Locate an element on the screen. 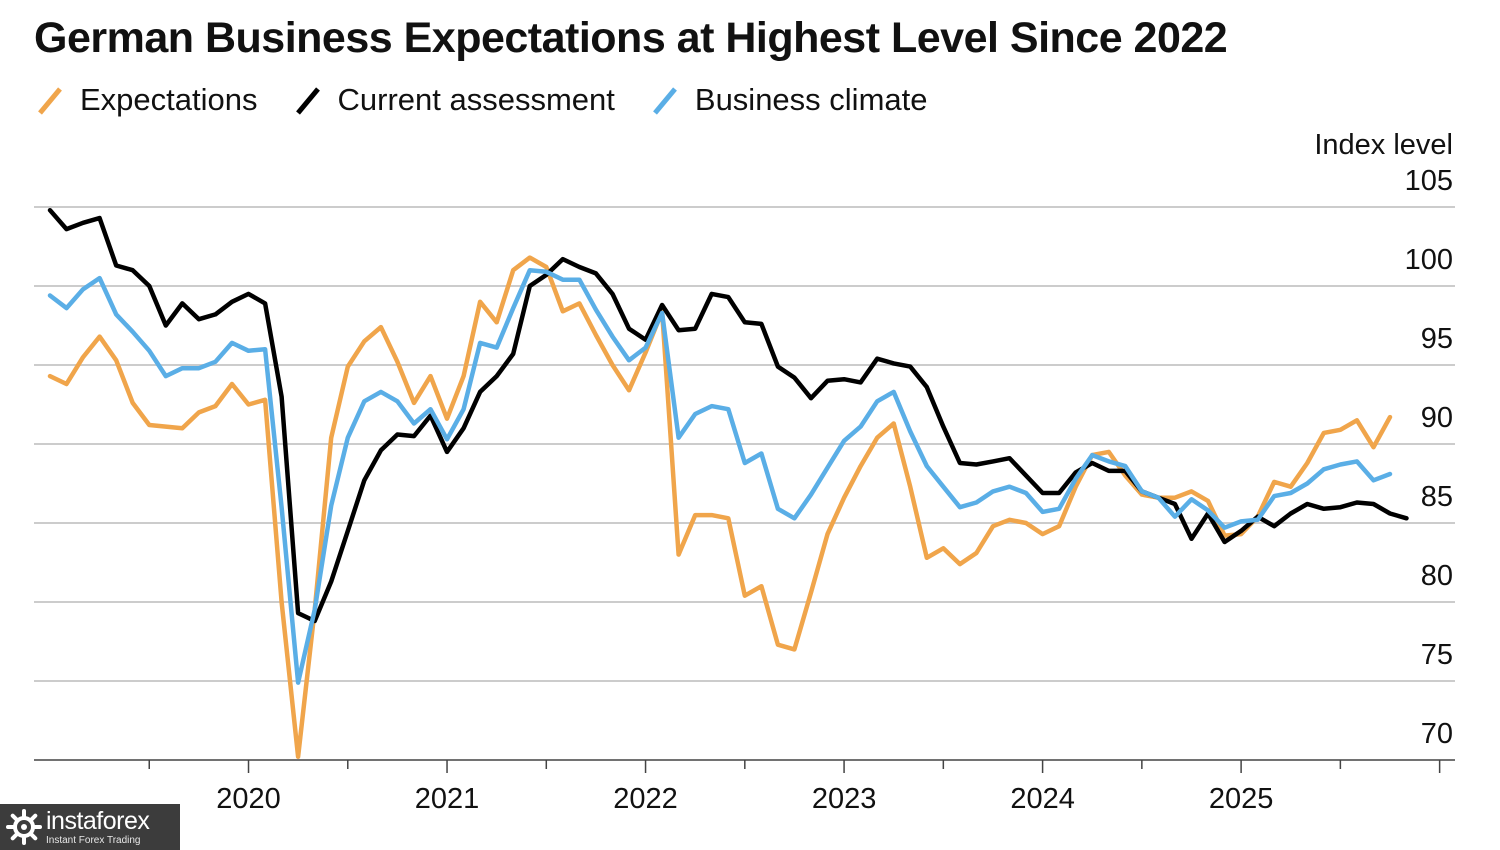 The width and height of the screenshot is (1500, 850). watermark-instaforex: instaforex Instant Forex Trading is located at coordinates (90, 827).